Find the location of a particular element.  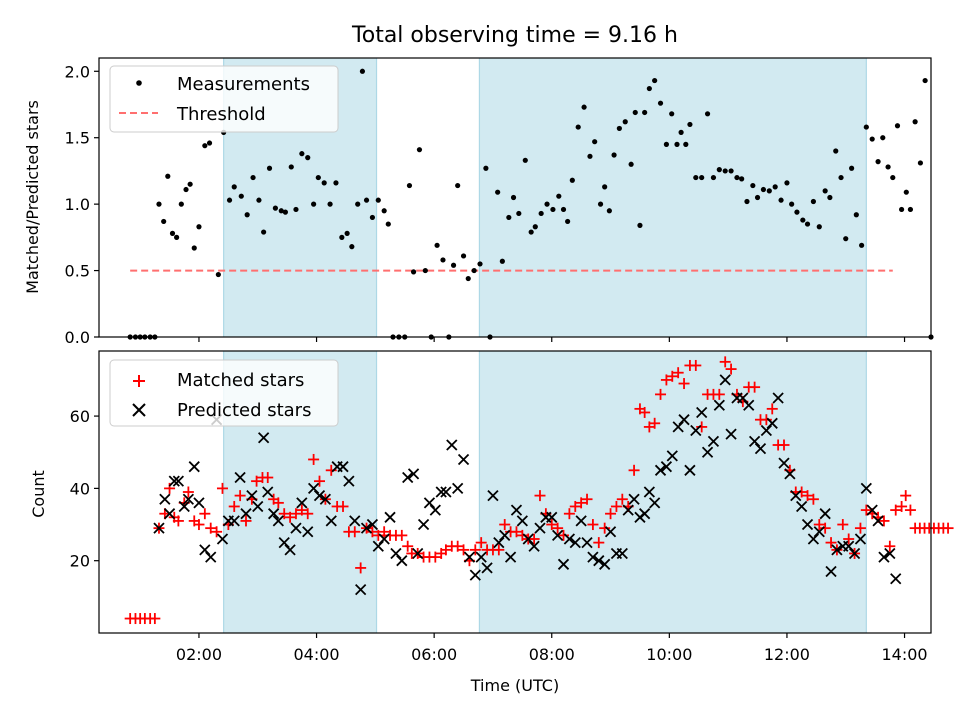

y-tick-label: 0.0 is located at coordinates (77, 337).